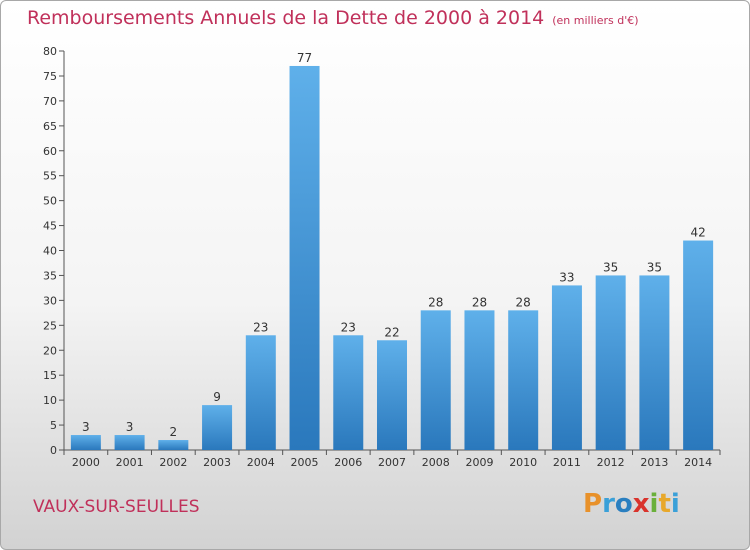  Describe the element at coordinates (217, 397) in the screenshot. I see `data-label-2003: 9` at that location.